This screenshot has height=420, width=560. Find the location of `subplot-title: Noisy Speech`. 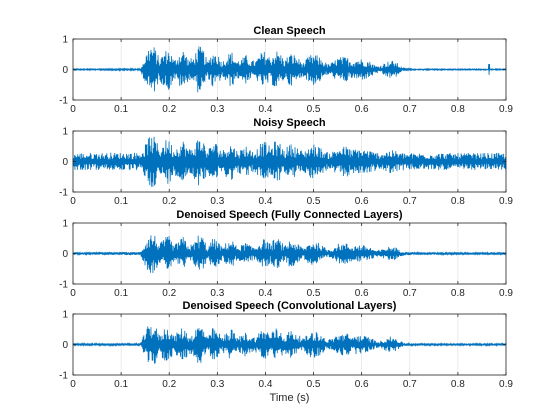

subplot-title: Noisy Speech is located at coordinates (289, 123).